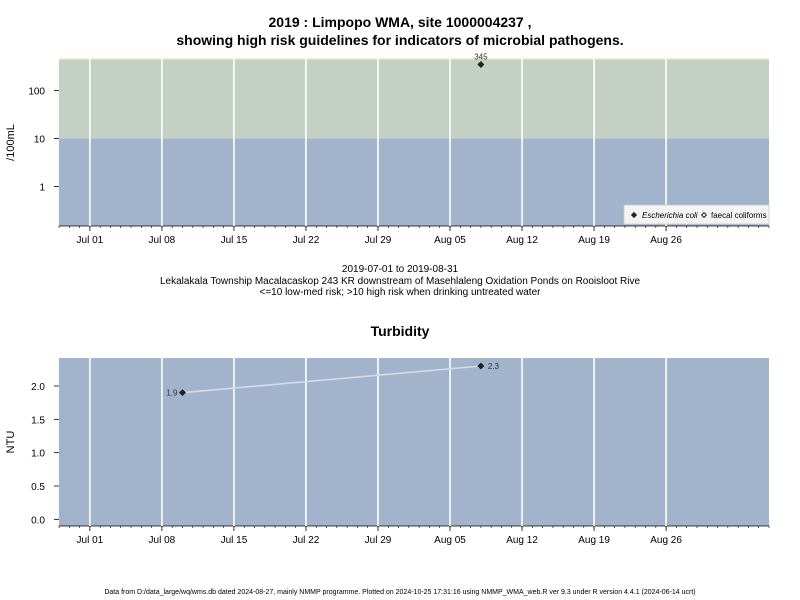  I want to click on y-tick-label: 1.0, so click(38, 454).